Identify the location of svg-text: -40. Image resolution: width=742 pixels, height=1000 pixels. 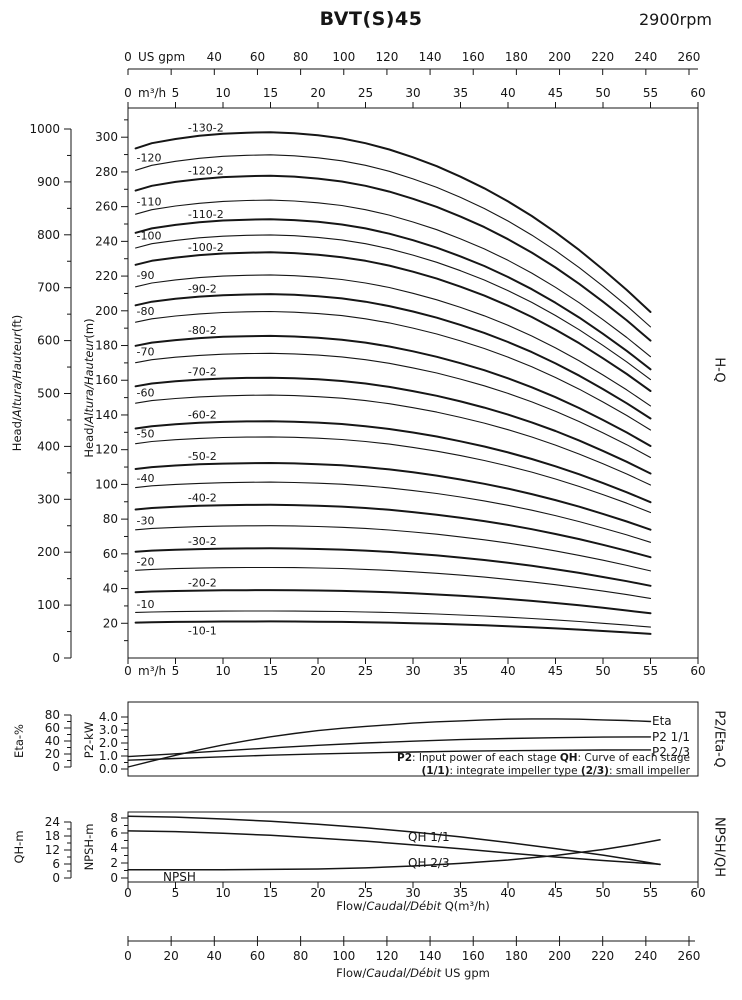
(146, 478).